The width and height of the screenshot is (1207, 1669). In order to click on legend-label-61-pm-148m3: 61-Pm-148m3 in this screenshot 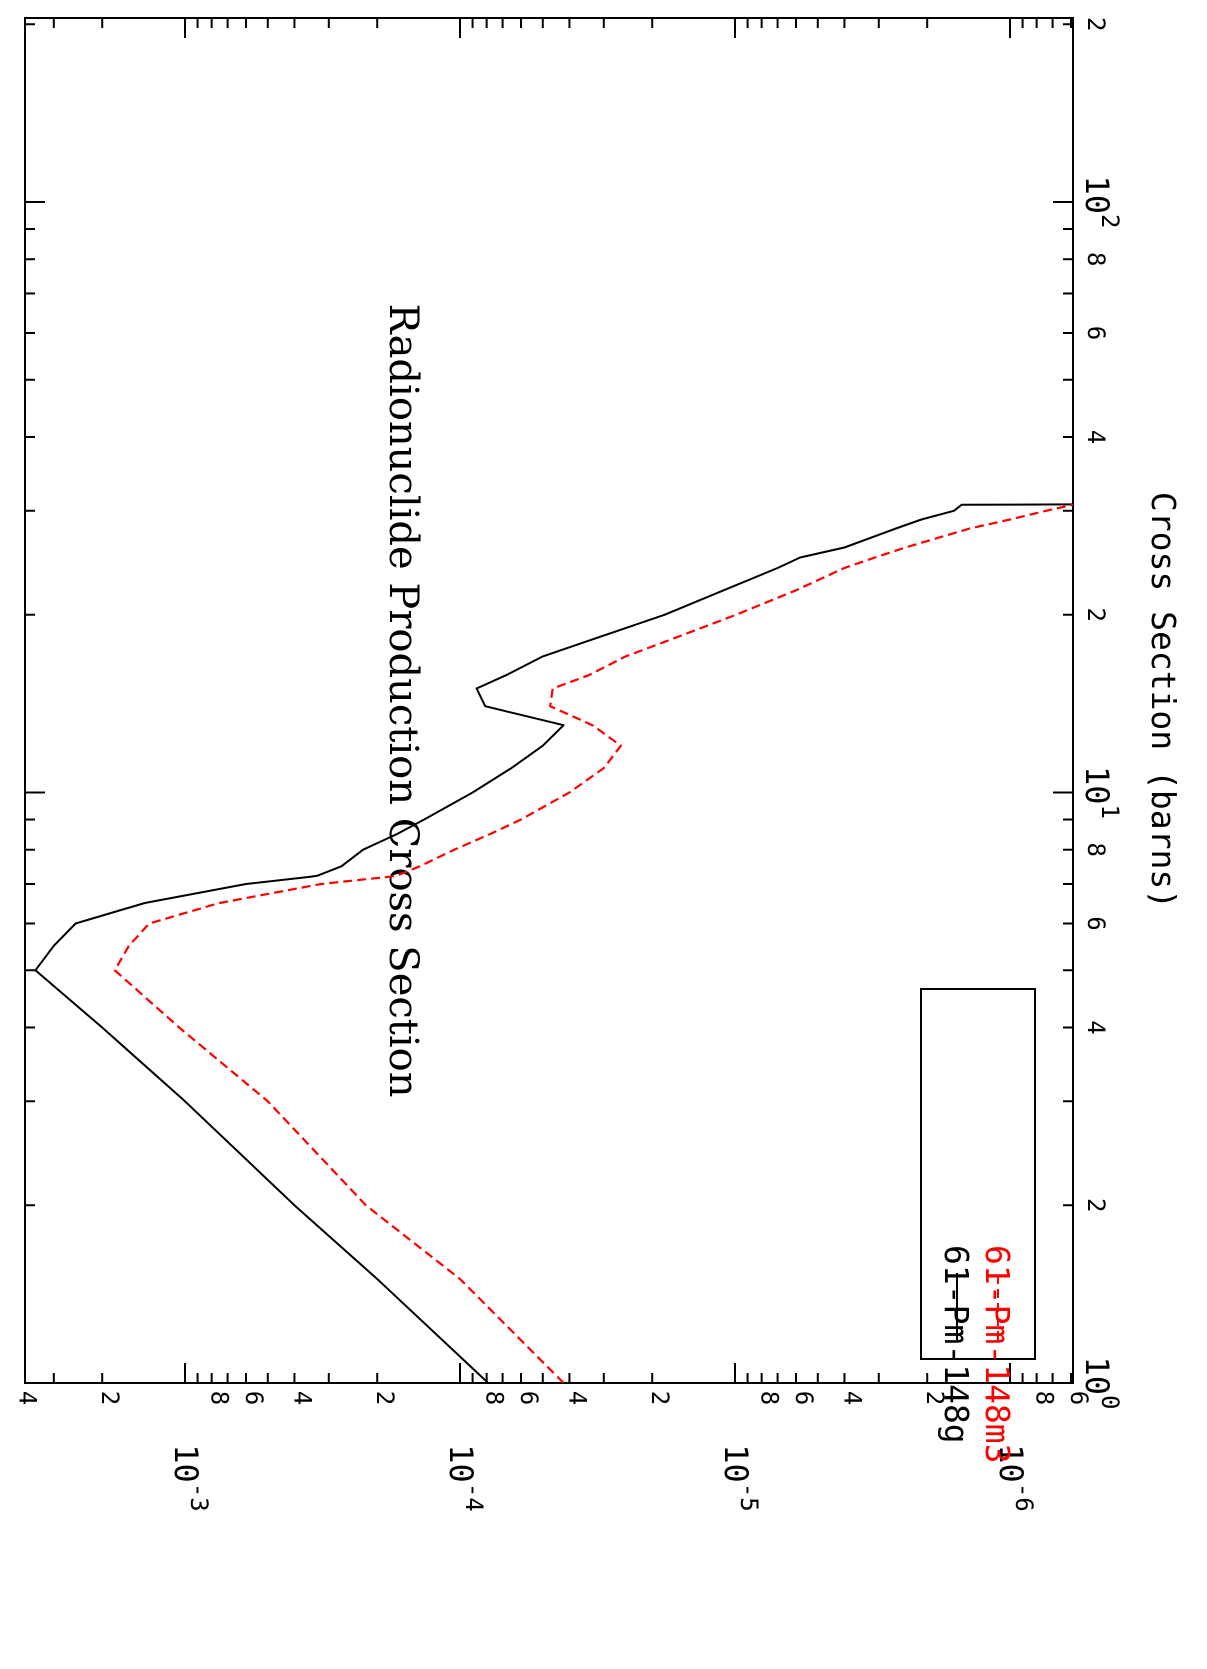, I will do `click(997, 1354)`.